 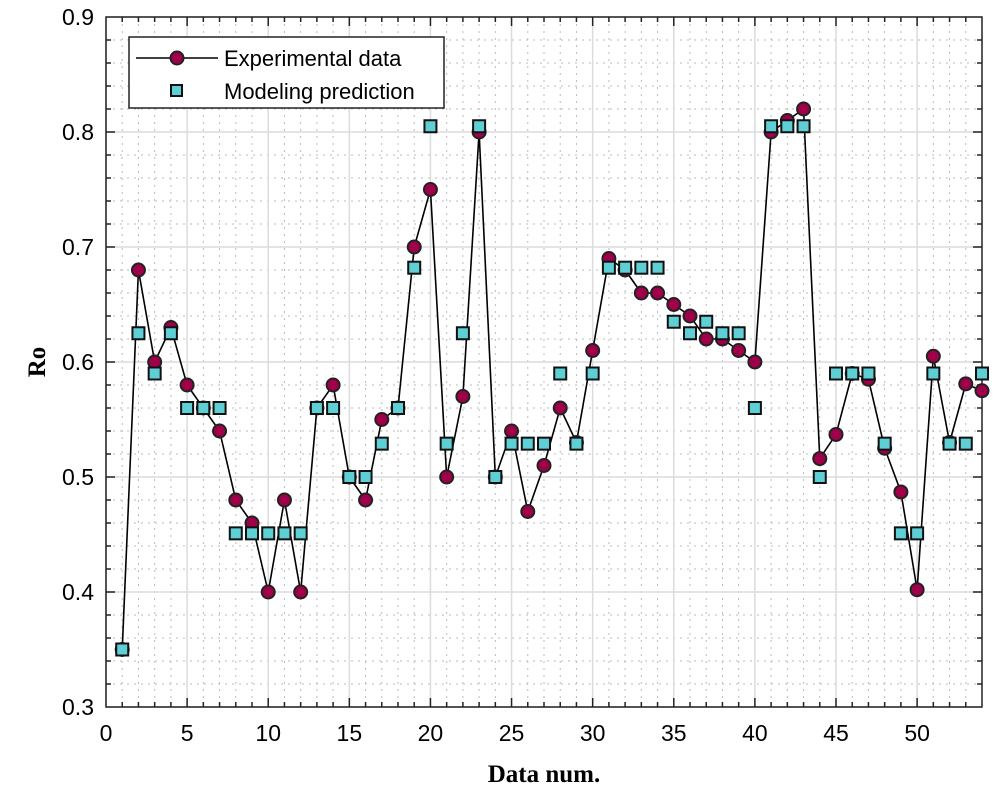 What do you see at coordinates (917, 733) in the screenshot?
I see `x-tick-label: 50` at bounding box center [917, 733].